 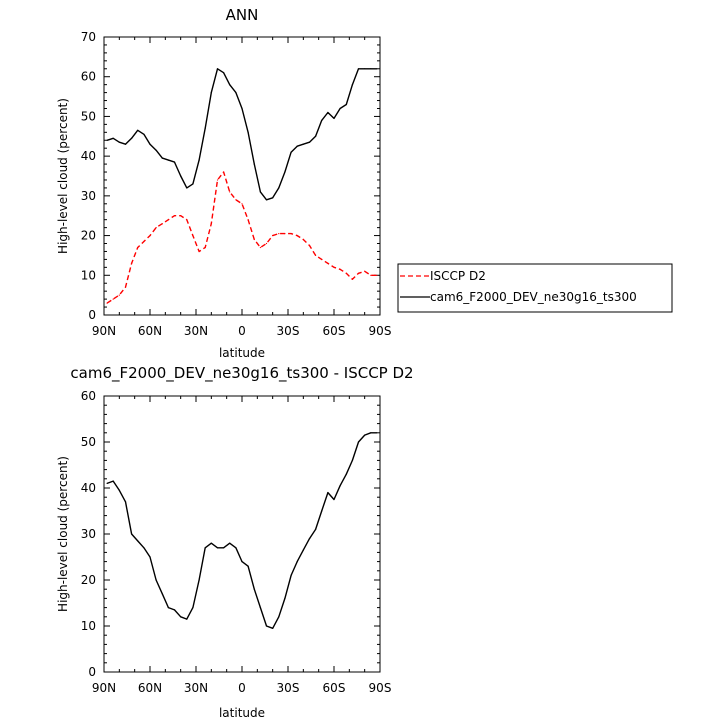 What do you see at coordinates (242, 688) in the screenshot?
I see `bottom-x-tick-label: 0` at bounding box center [242, 688].